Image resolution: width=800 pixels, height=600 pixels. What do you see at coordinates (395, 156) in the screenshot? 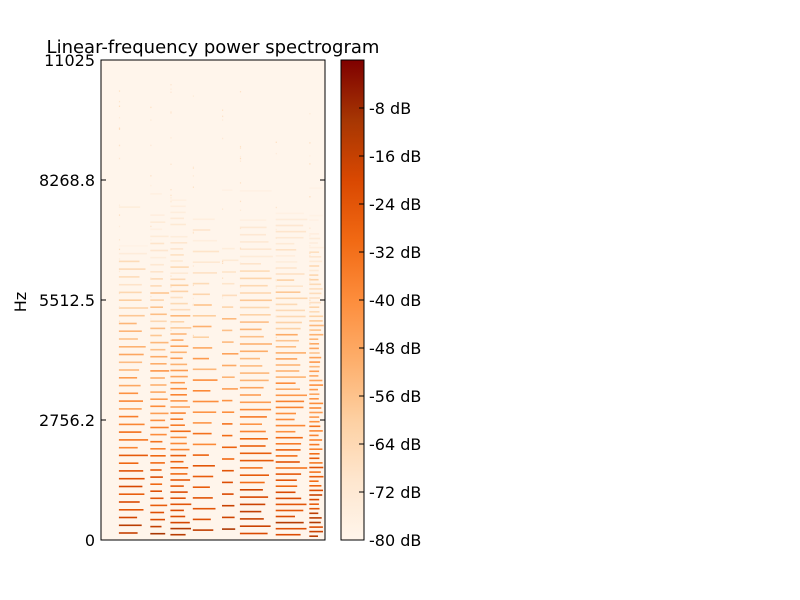
I see `colorbar-tick-label: -16 dB` at bounding box center [395, 156].